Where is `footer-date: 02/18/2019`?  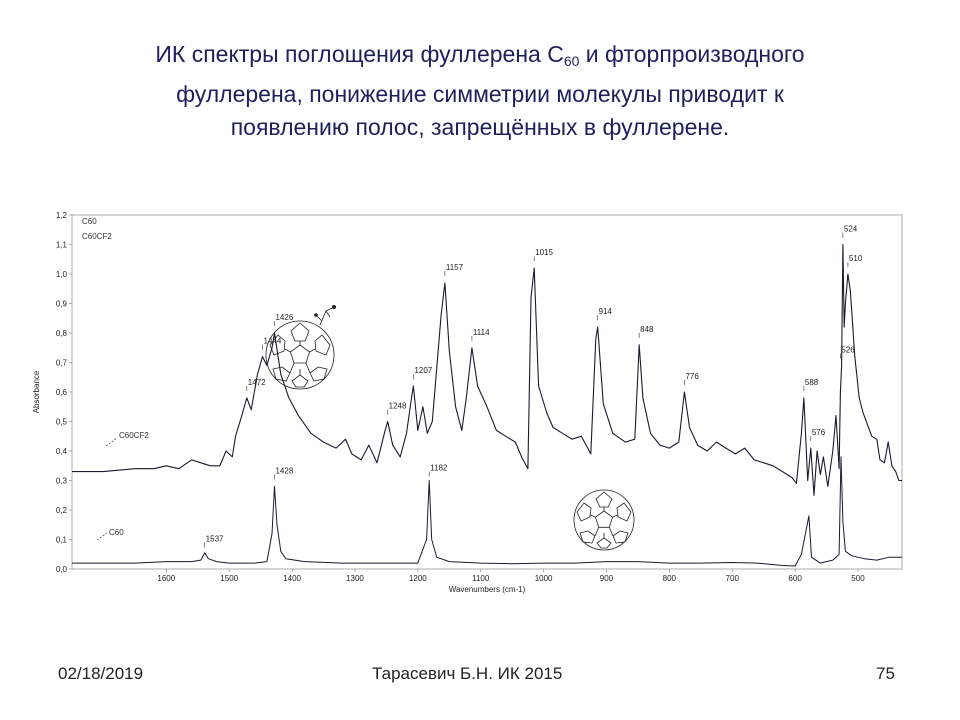 footer-date: 02/18/2019 is located at coordinates (101, 673).